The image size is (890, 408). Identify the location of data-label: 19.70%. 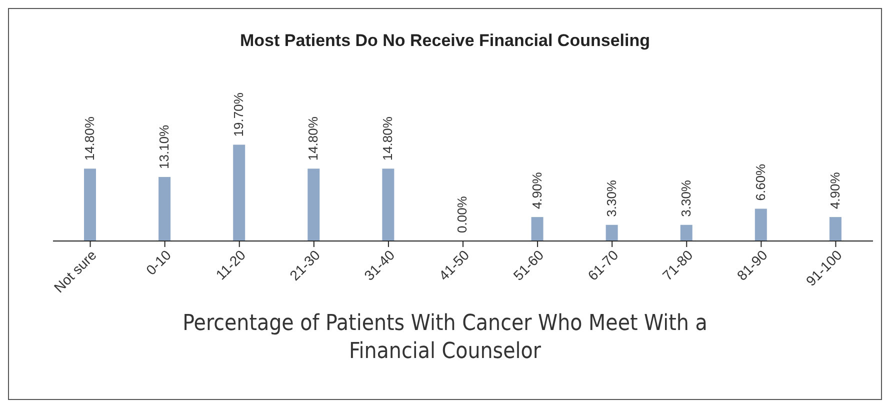
(238, 114).